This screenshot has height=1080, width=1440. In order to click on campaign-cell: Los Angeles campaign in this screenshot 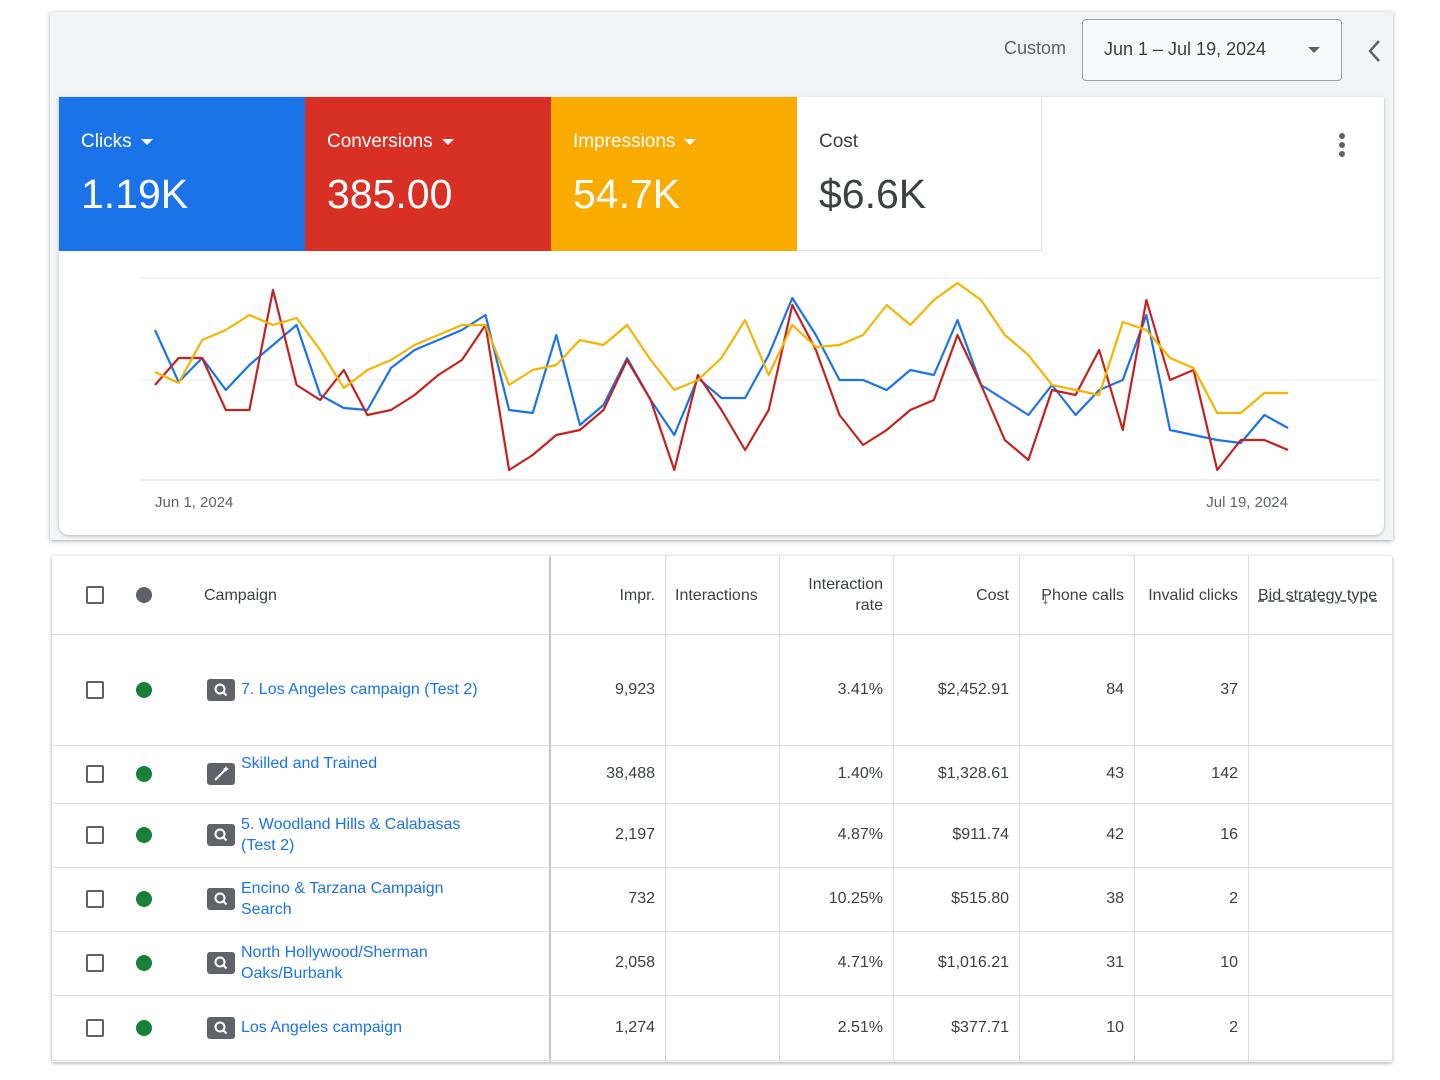, I will do `click(361, 1027)`.